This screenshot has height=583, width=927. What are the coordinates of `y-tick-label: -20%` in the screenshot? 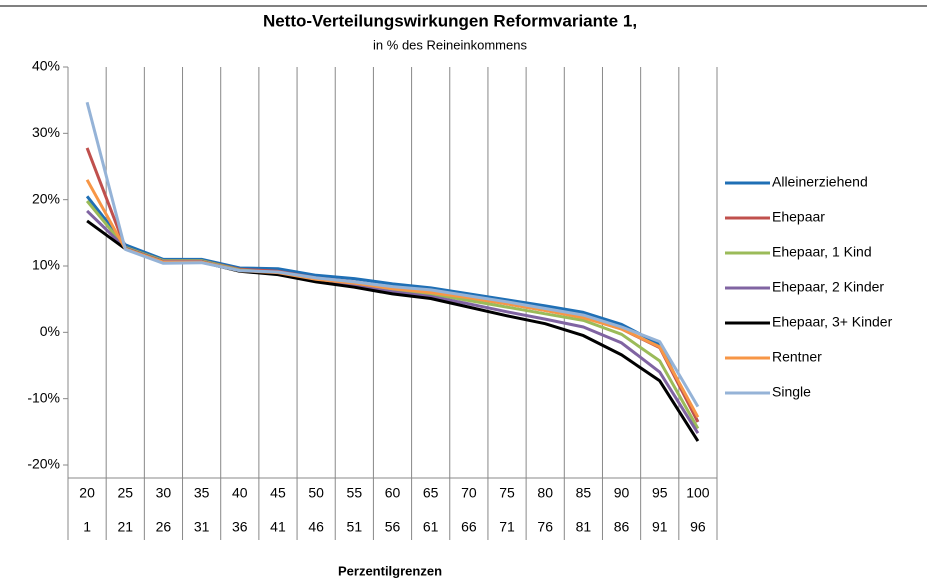 It's located at (43, 464).